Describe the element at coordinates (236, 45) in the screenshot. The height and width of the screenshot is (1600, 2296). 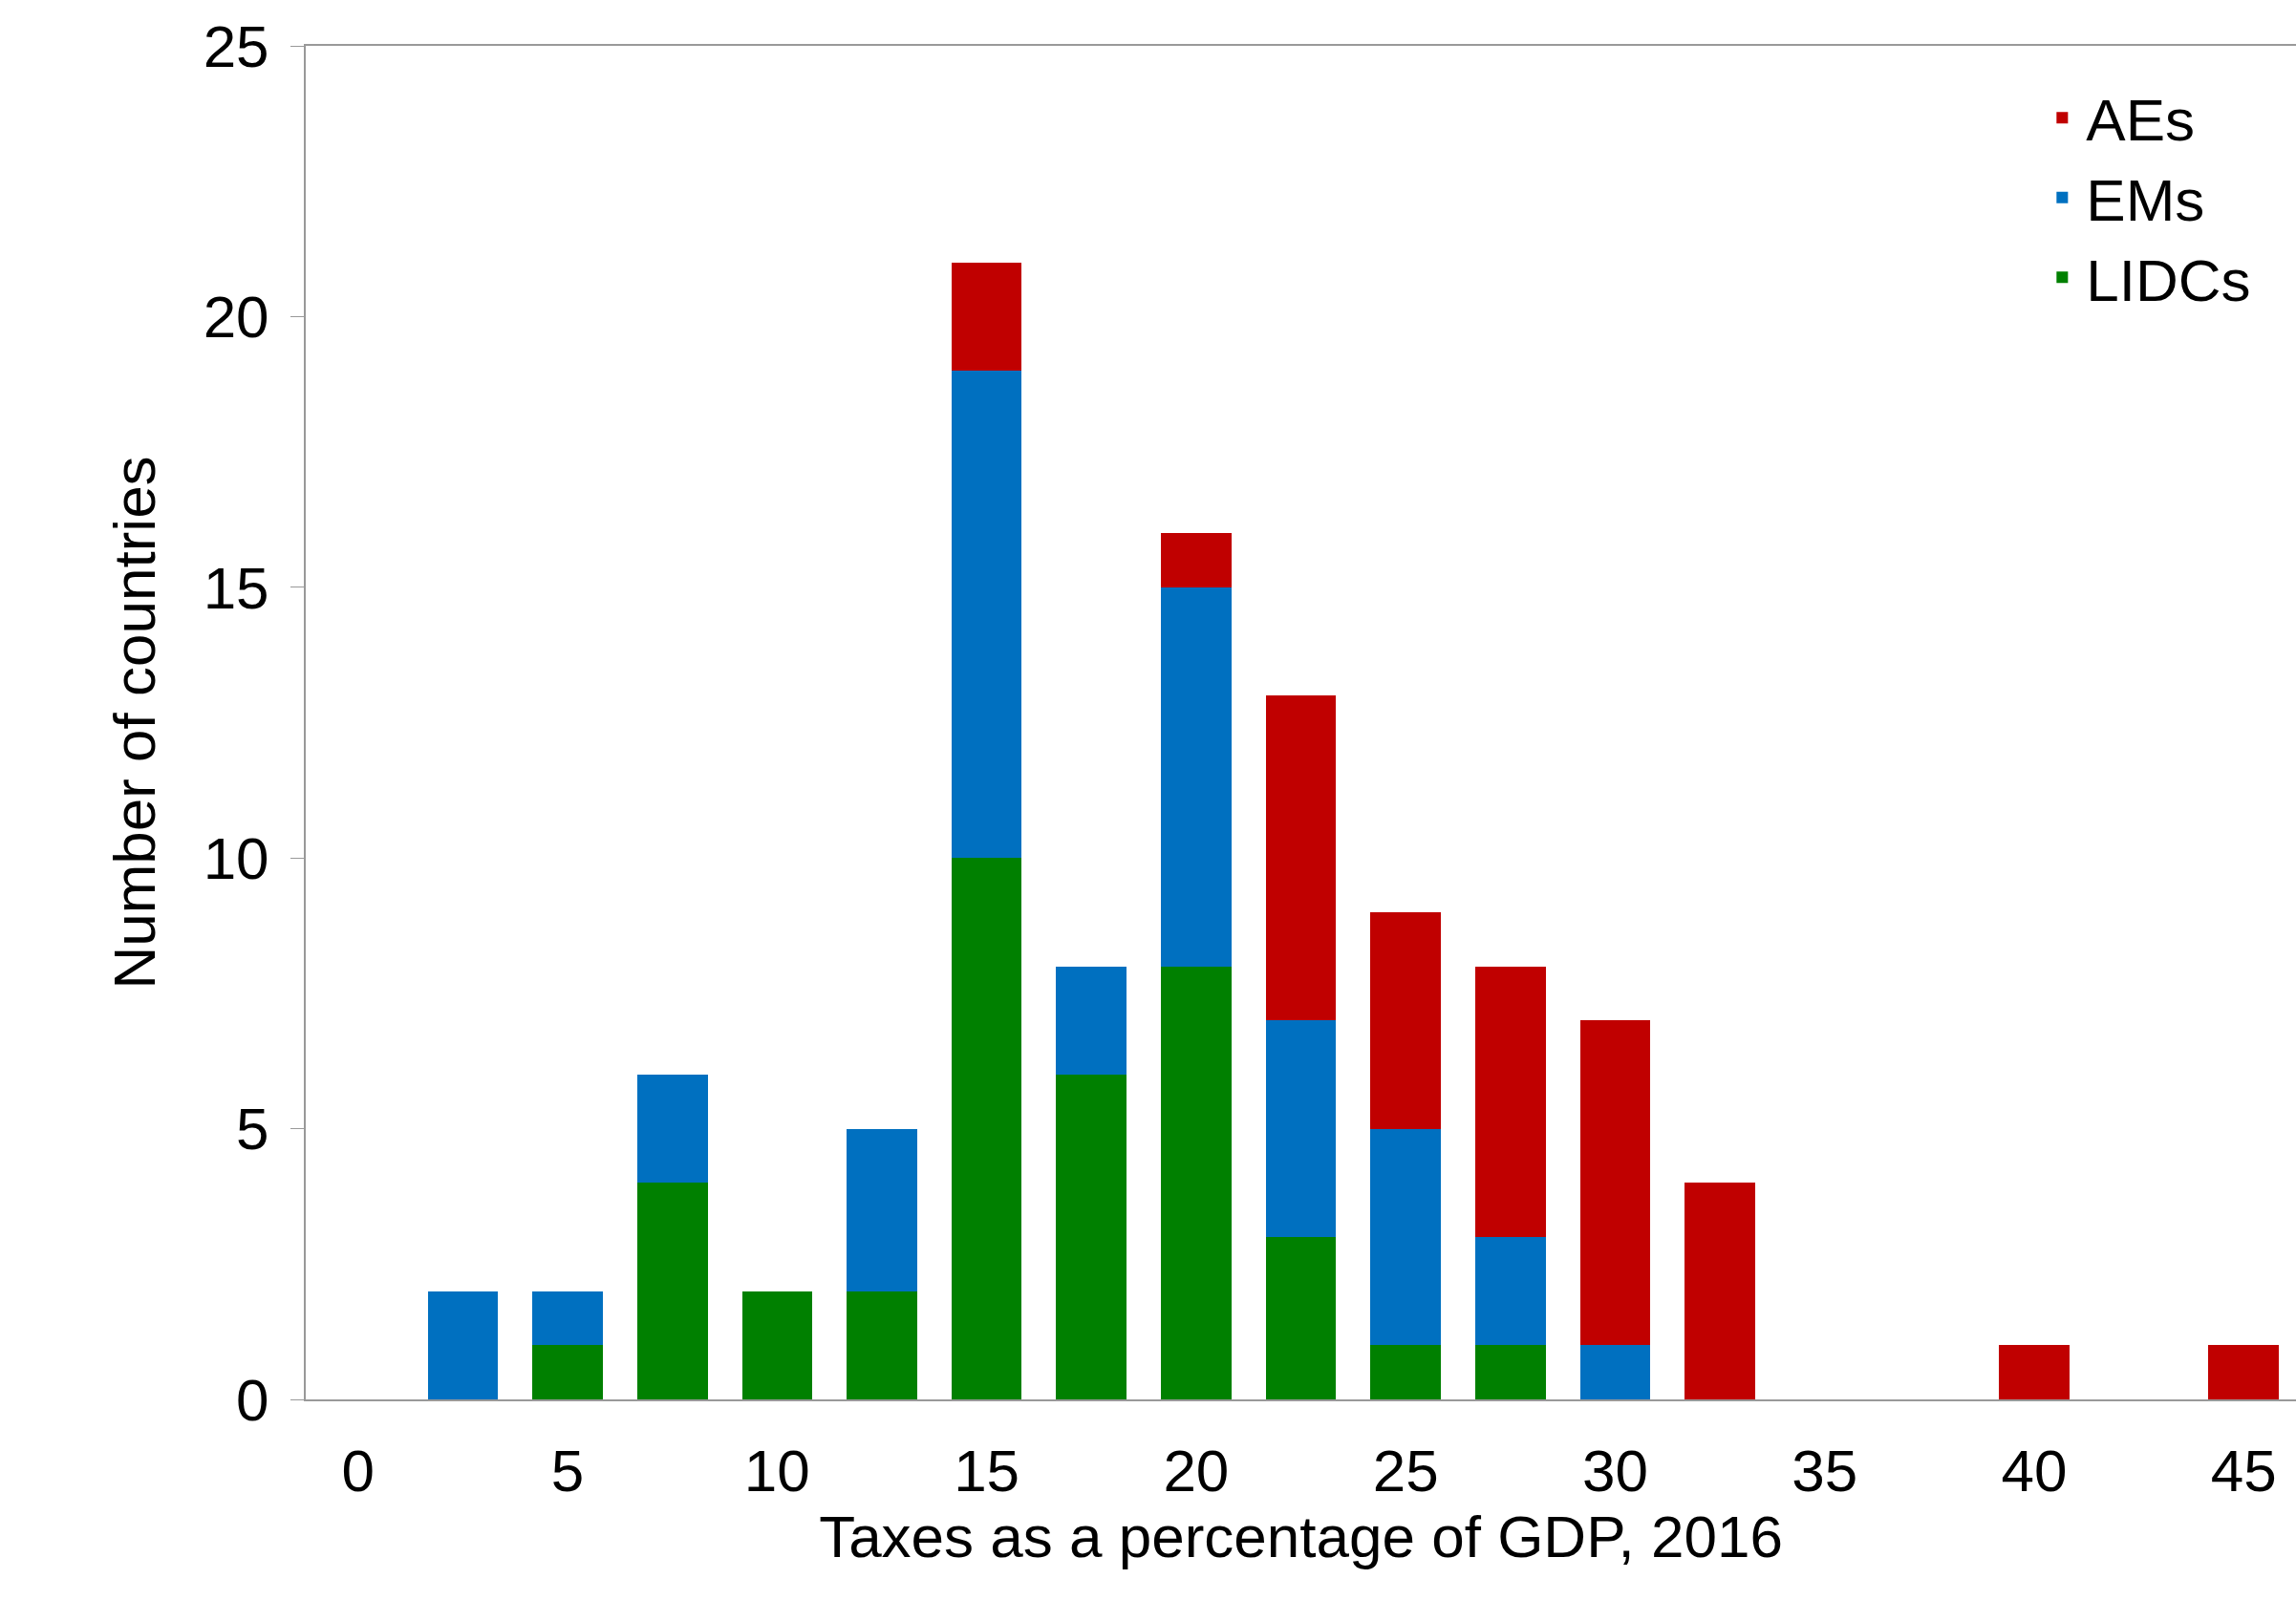
I see `y-tick-label: 25` at that location.